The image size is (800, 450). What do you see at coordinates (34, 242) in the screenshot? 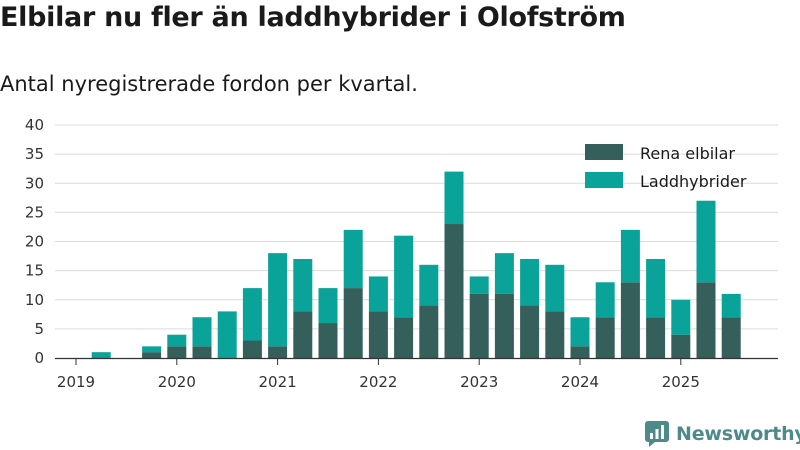
I see `y-tick-label-20: 20` at bounding box center [34, 242].